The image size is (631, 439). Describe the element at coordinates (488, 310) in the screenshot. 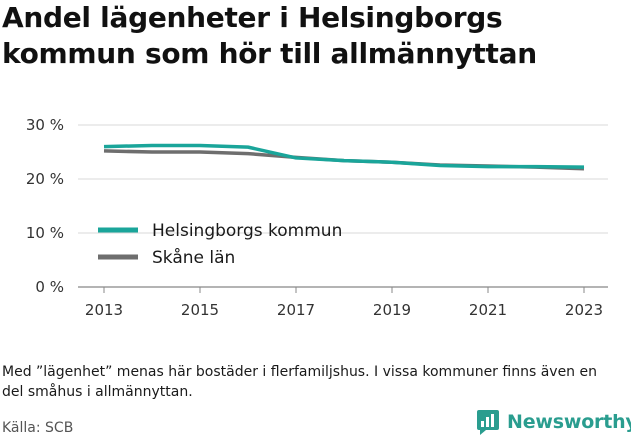

I see `x-tick-label: 2021` at that location.